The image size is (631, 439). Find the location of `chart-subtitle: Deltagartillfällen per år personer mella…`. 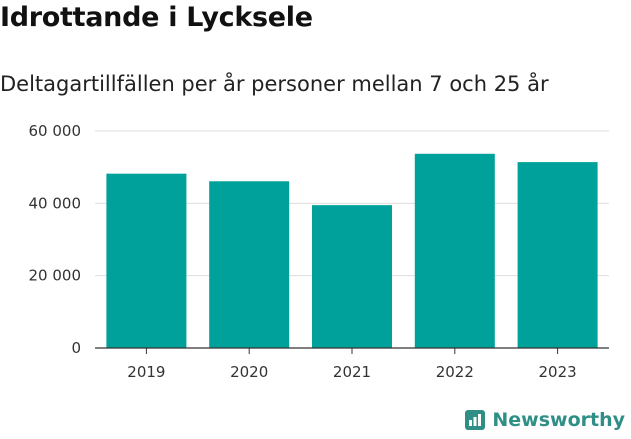

chart-subtitle: Deltagartillfällen per år personer mella… is located at coordinates (274, 84).